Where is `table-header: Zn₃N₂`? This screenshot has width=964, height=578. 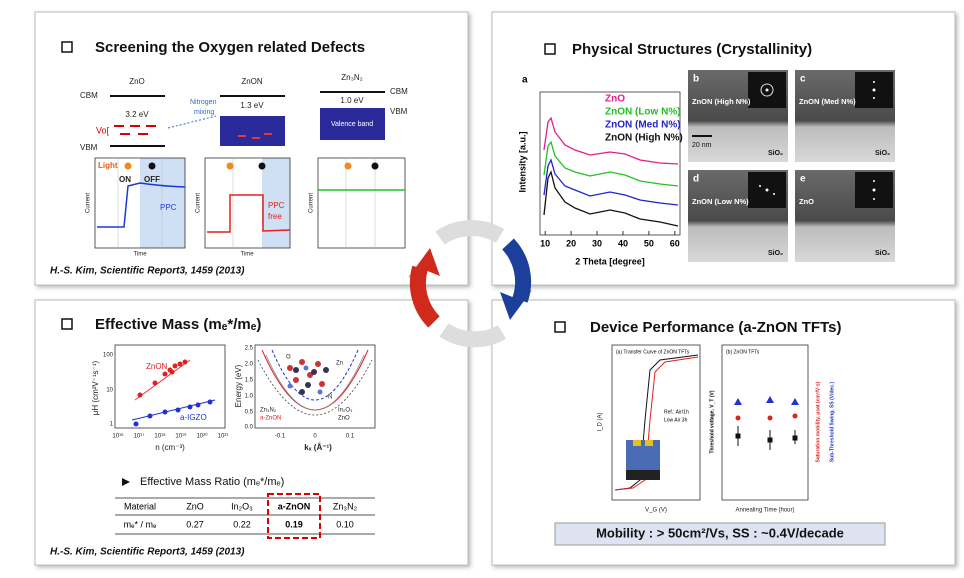
table-header: Zn₃N₂ is located at coordinates (345, 506).